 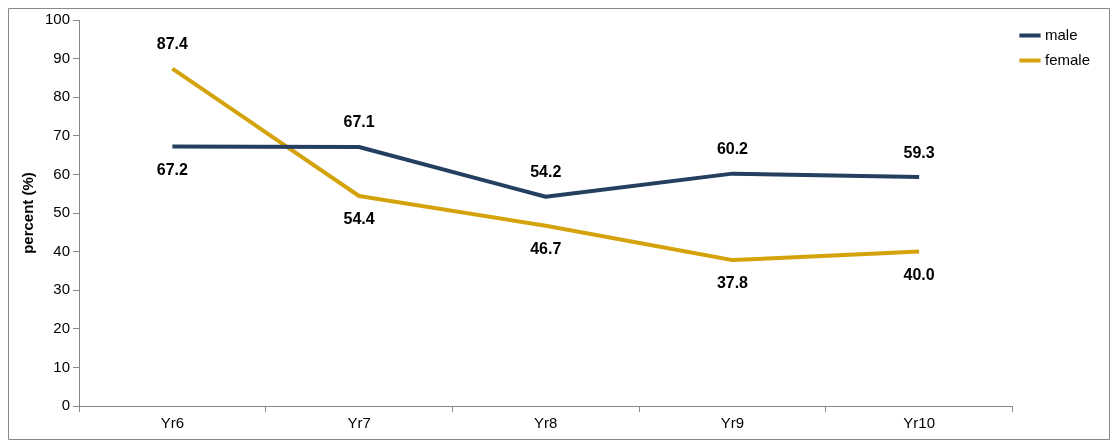 What do you see at coordinates (172, 44) in the screenshot?
I see `data-label: 87.4` at bounding box center [172, 44].